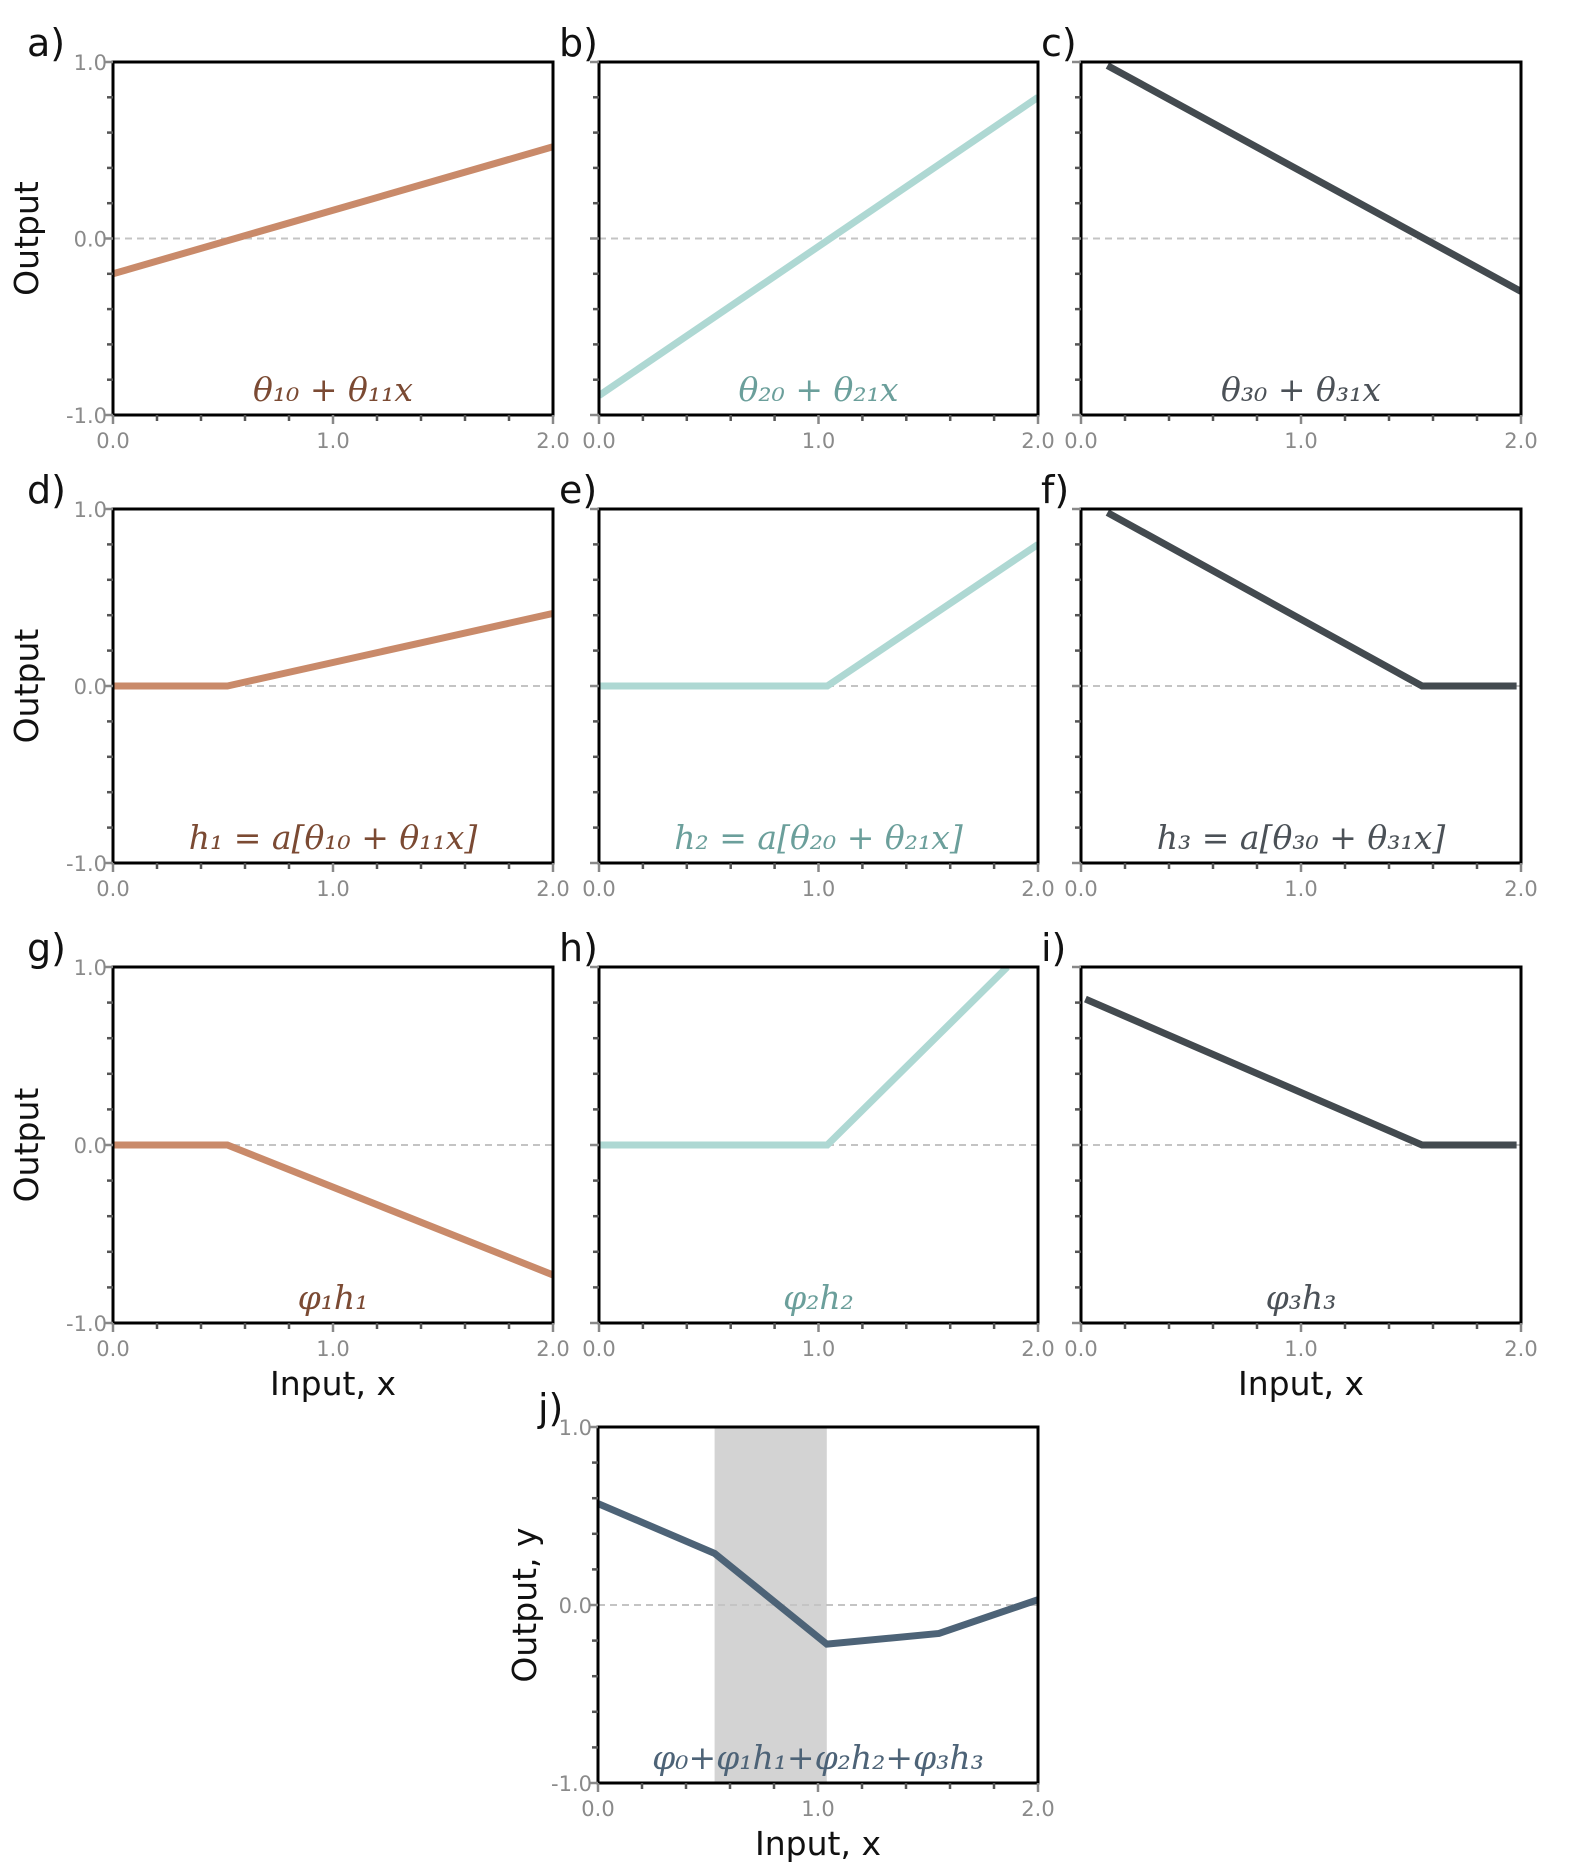 This screenshot has height=1866, width=1586. Describe the element at coordinates (333, 389) in the screenshot. I see `formula-annotation: θ₁₀ + θ₁₁x` at that location.